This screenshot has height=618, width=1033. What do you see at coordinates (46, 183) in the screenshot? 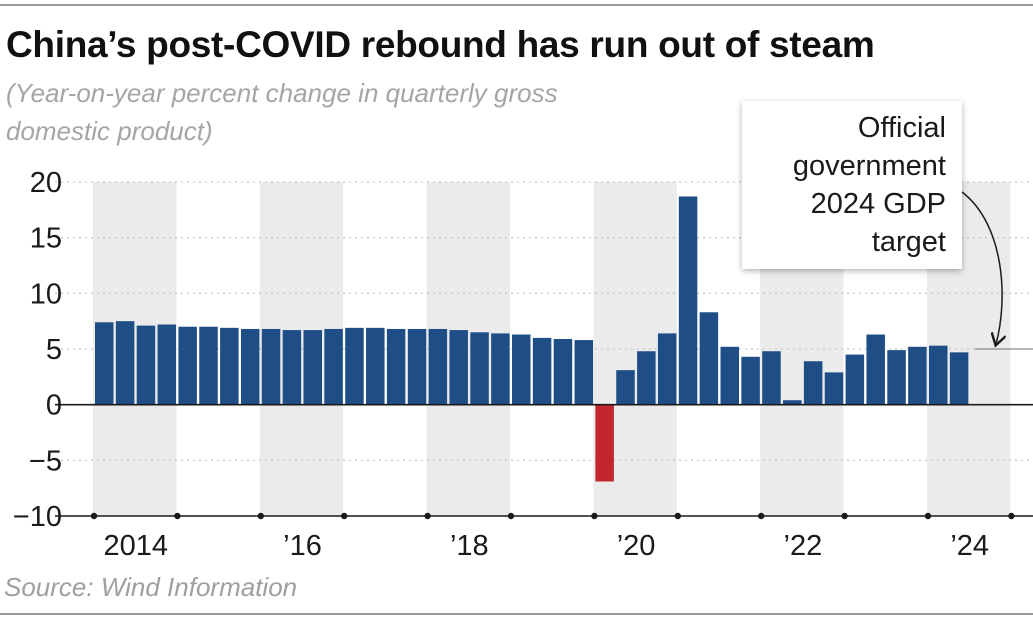
I see `y-tick-label: 20` at bounding box center [46, 183].